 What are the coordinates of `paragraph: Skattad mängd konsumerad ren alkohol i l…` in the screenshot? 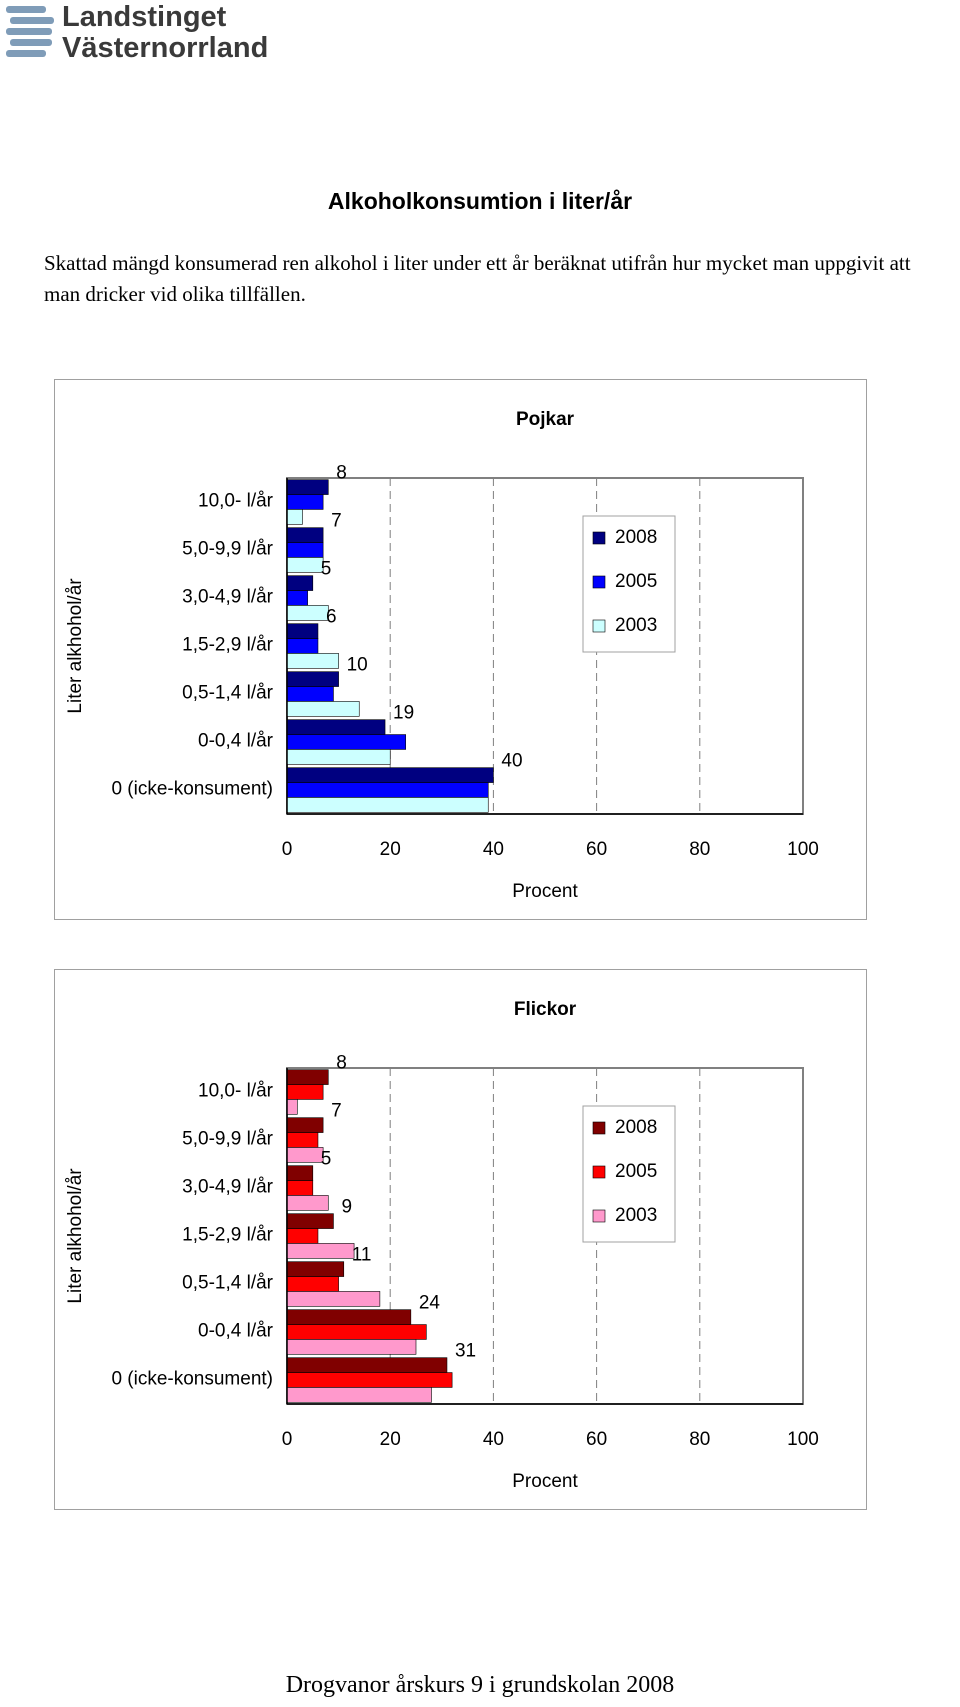 It's located at (477, 278).